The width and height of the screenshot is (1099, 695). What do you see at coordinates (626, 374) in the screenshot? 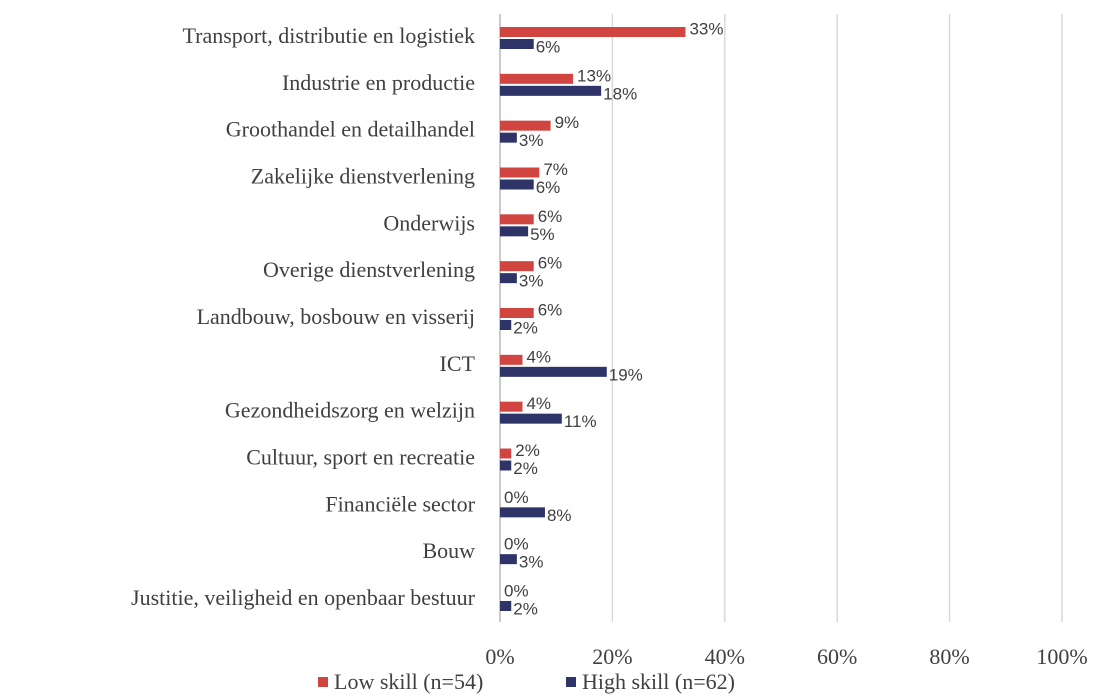
I see `data-label: 19%` at bounding box center [626, 374].